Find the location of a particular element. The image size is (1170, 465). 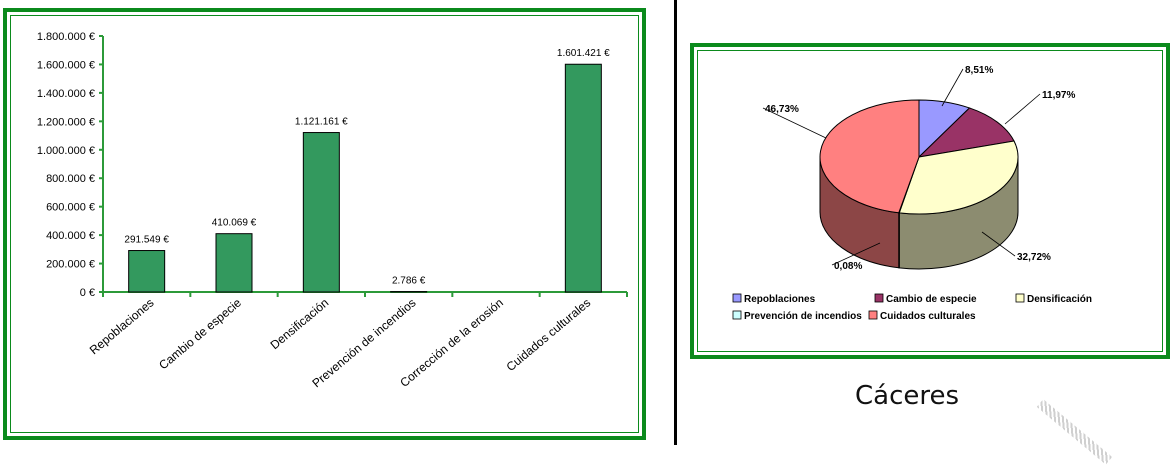

data-label: 2.786 € is located at coordinates (409, 281).